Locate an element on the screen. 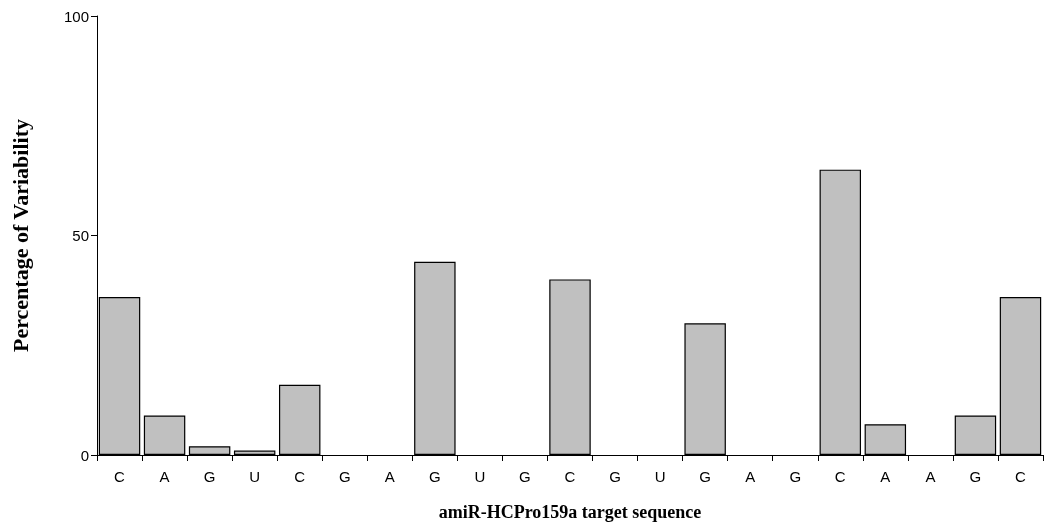  y-tick-label: 0 is located at coordinates (84, 455).